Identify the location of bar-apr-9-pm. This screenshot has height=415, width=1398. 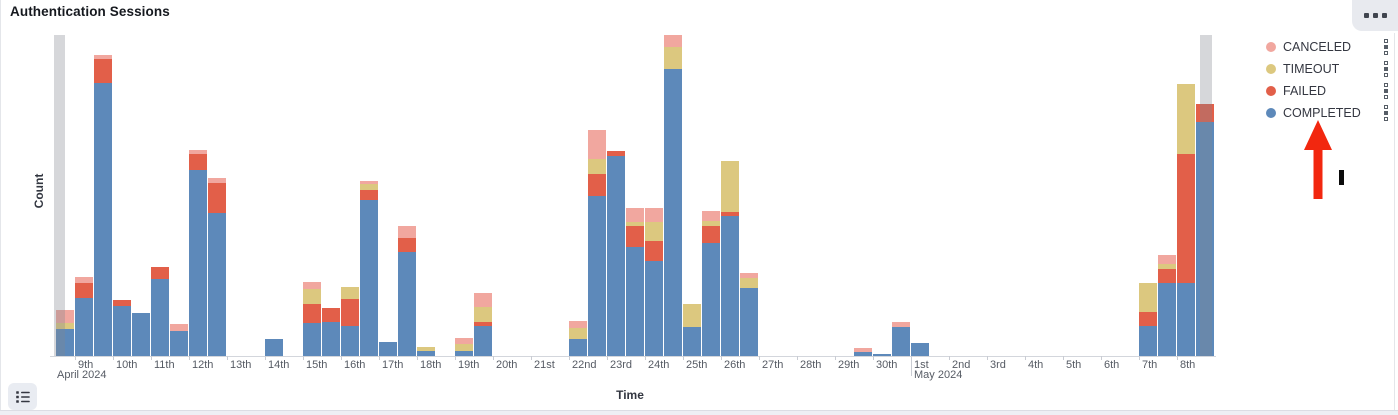
(103, 205).